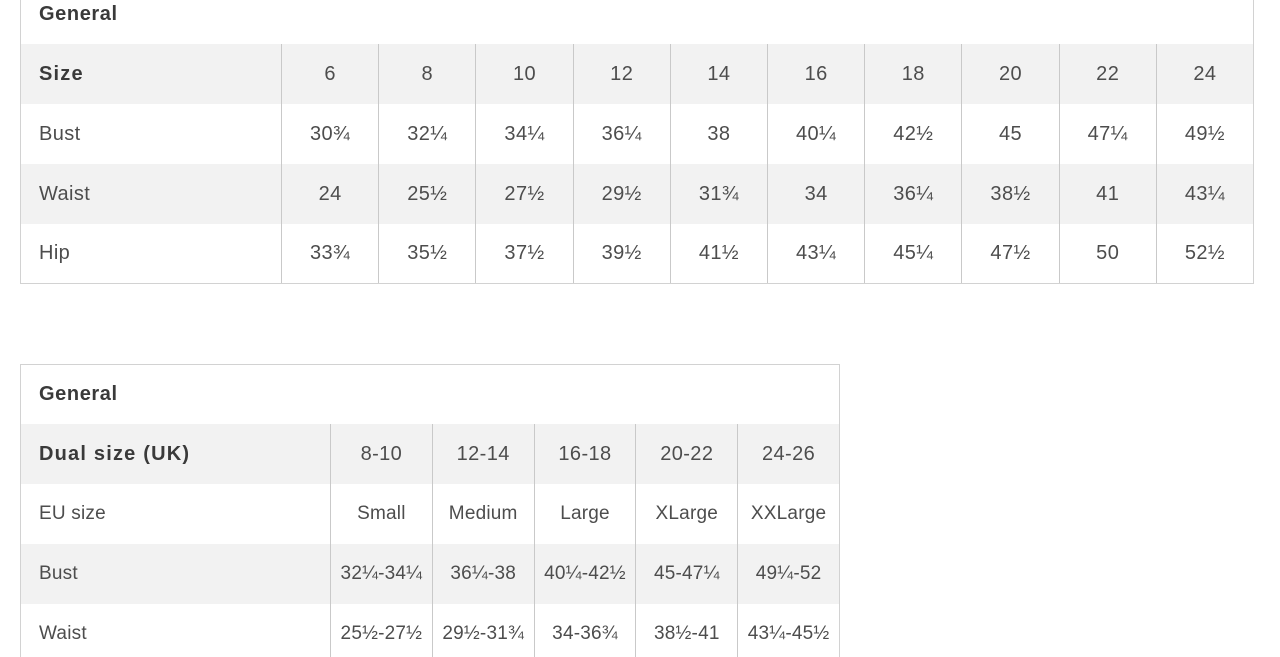 The height and width of the screenshot is (657, 1280). I want to click on size-header-cell: 10, so click(523, 74).